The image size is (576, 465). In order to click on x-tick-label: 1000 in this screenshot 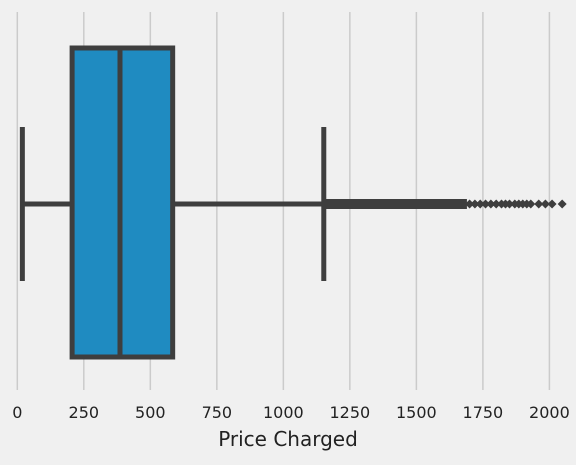, I will do `click(283, 412)`.